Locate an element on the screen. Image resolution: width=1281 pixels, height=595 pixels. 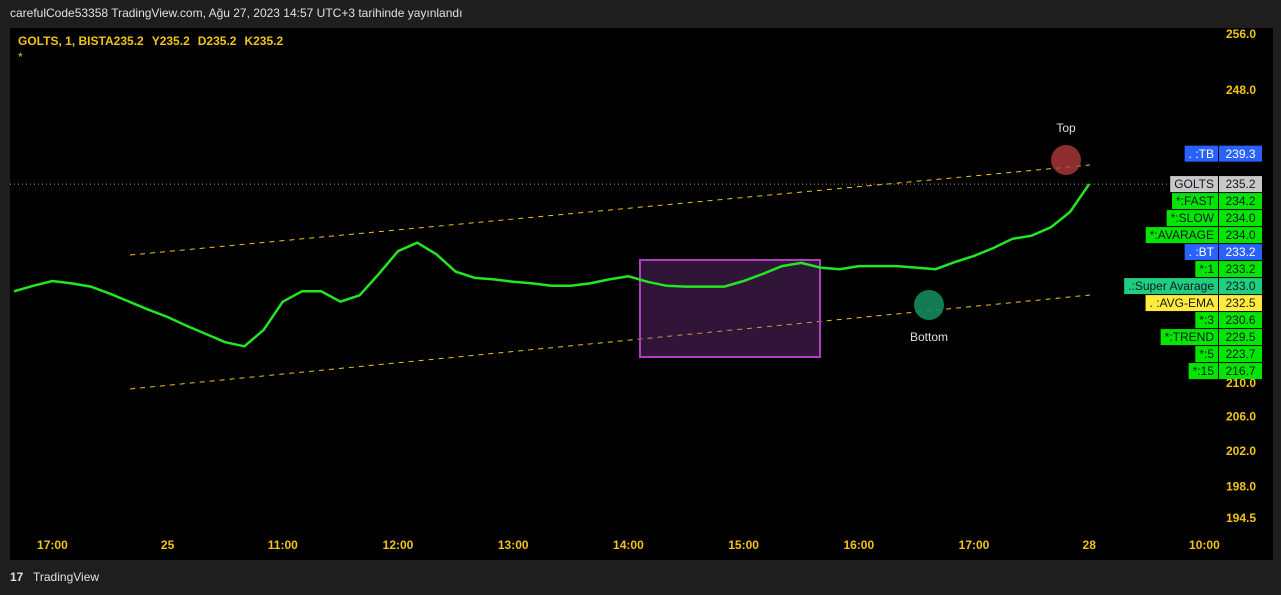
logo: 17 is located at coordinates (17, 577).